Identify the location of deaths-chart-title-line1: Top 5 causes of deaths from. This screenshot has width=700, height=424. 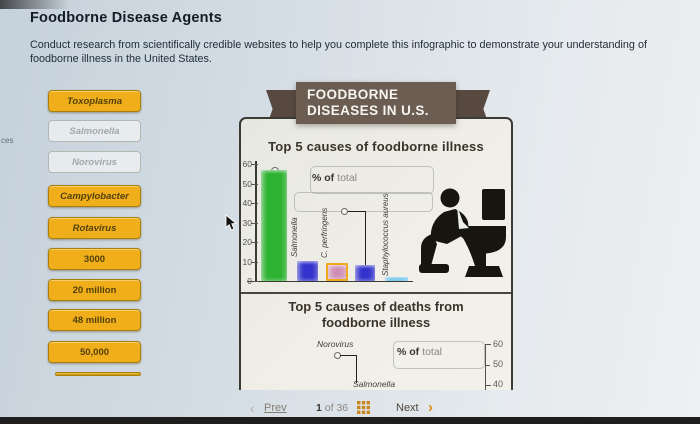
(376, 306).